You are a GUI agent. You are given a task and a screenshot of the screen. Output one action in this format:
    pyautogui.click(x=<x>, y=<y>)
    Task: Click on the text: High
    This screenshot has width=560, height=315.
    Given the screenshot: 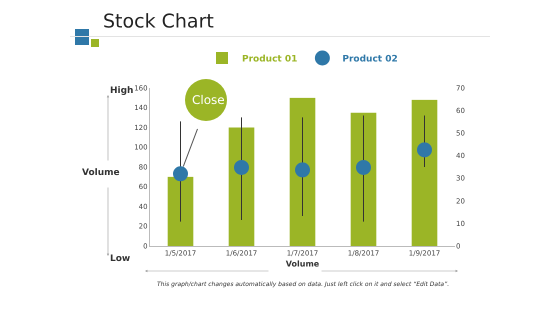 What is the action you would take?
    pyautogui.click(x=122, y=91)
    